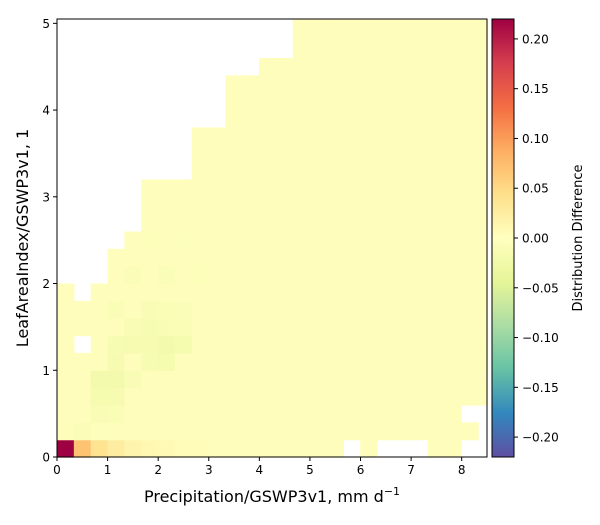 The height and width of the screenshot is (525, 600). What do you see at coordinates (540, 338) in the screenshot?
I see `colorbar-tick-label: −0.10` at bounding box center [540, 338].